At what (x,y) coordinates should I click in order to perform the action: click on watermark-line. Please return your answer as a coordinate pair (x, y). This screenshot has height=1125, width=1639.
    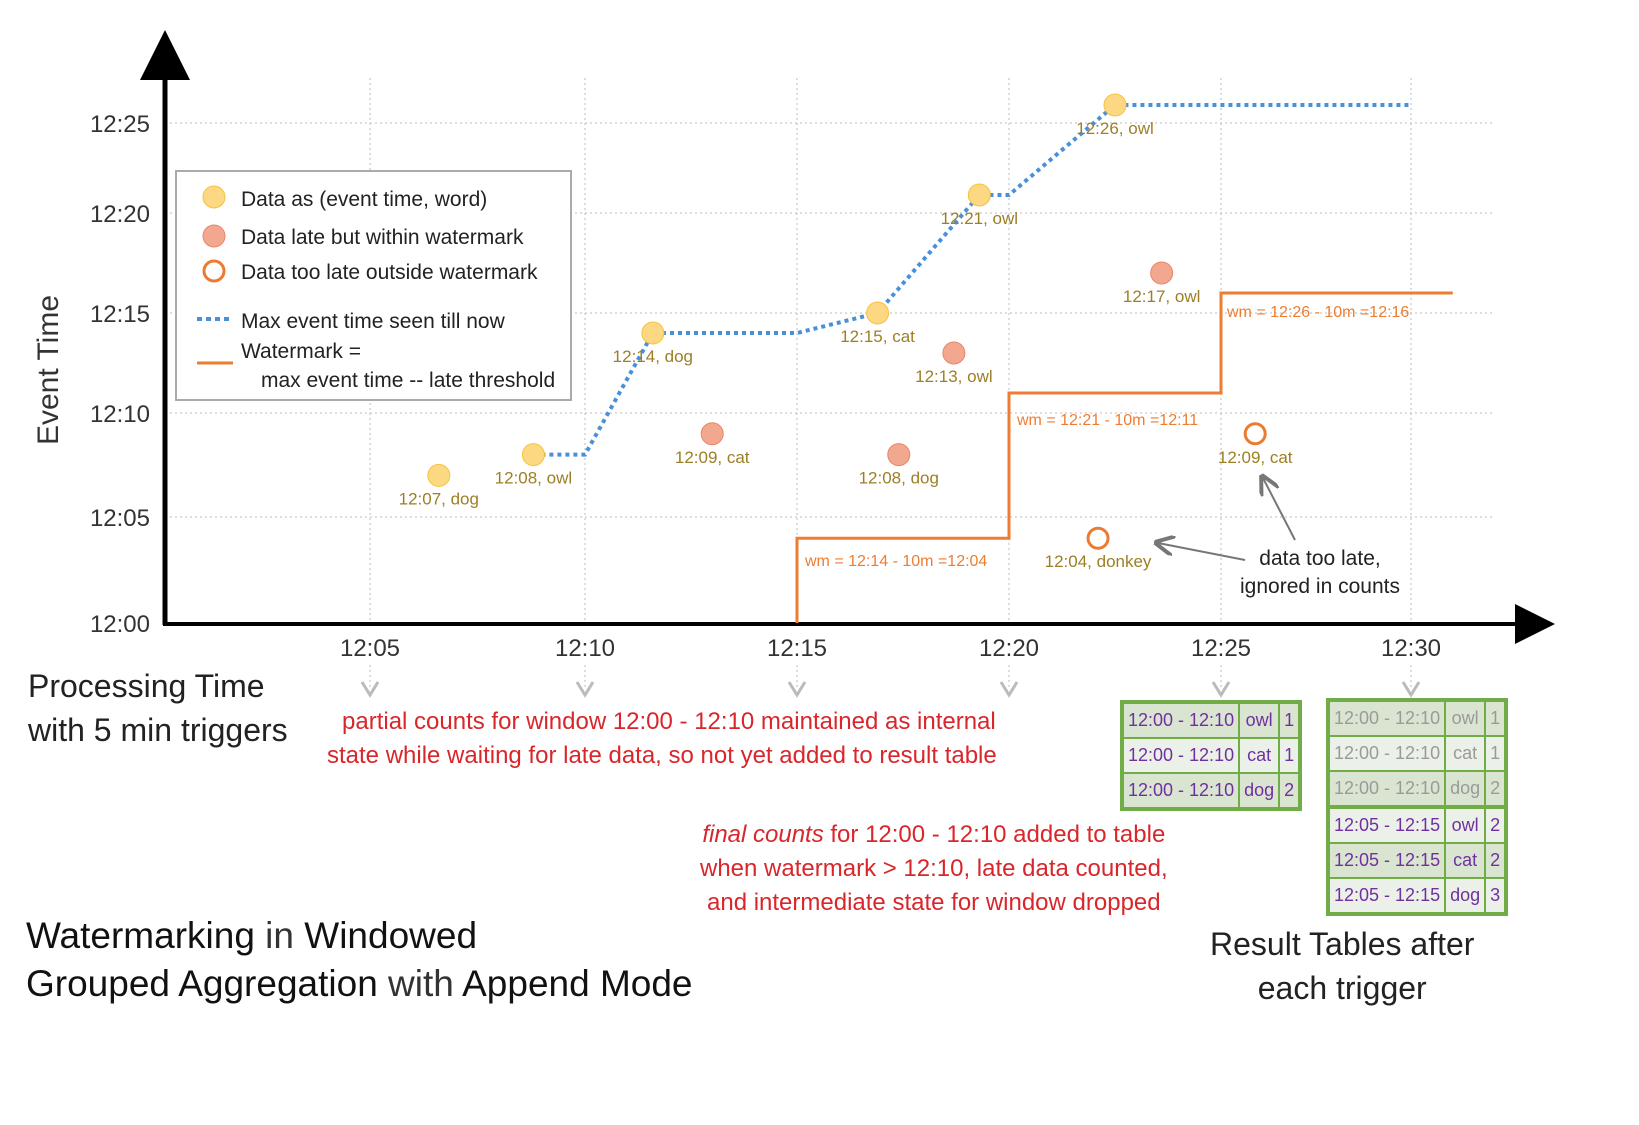
    Looking at the image, I should click on (1124, 457).